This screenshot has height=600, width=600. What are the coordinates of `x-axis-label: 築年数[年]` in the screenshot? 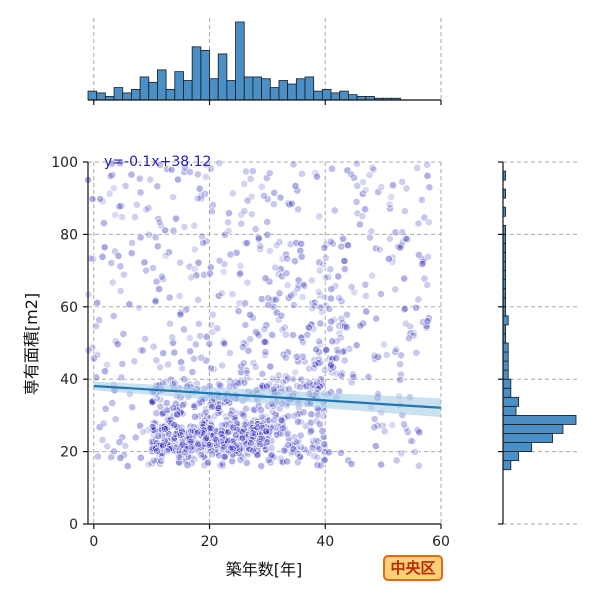 It's located at (264, 569).